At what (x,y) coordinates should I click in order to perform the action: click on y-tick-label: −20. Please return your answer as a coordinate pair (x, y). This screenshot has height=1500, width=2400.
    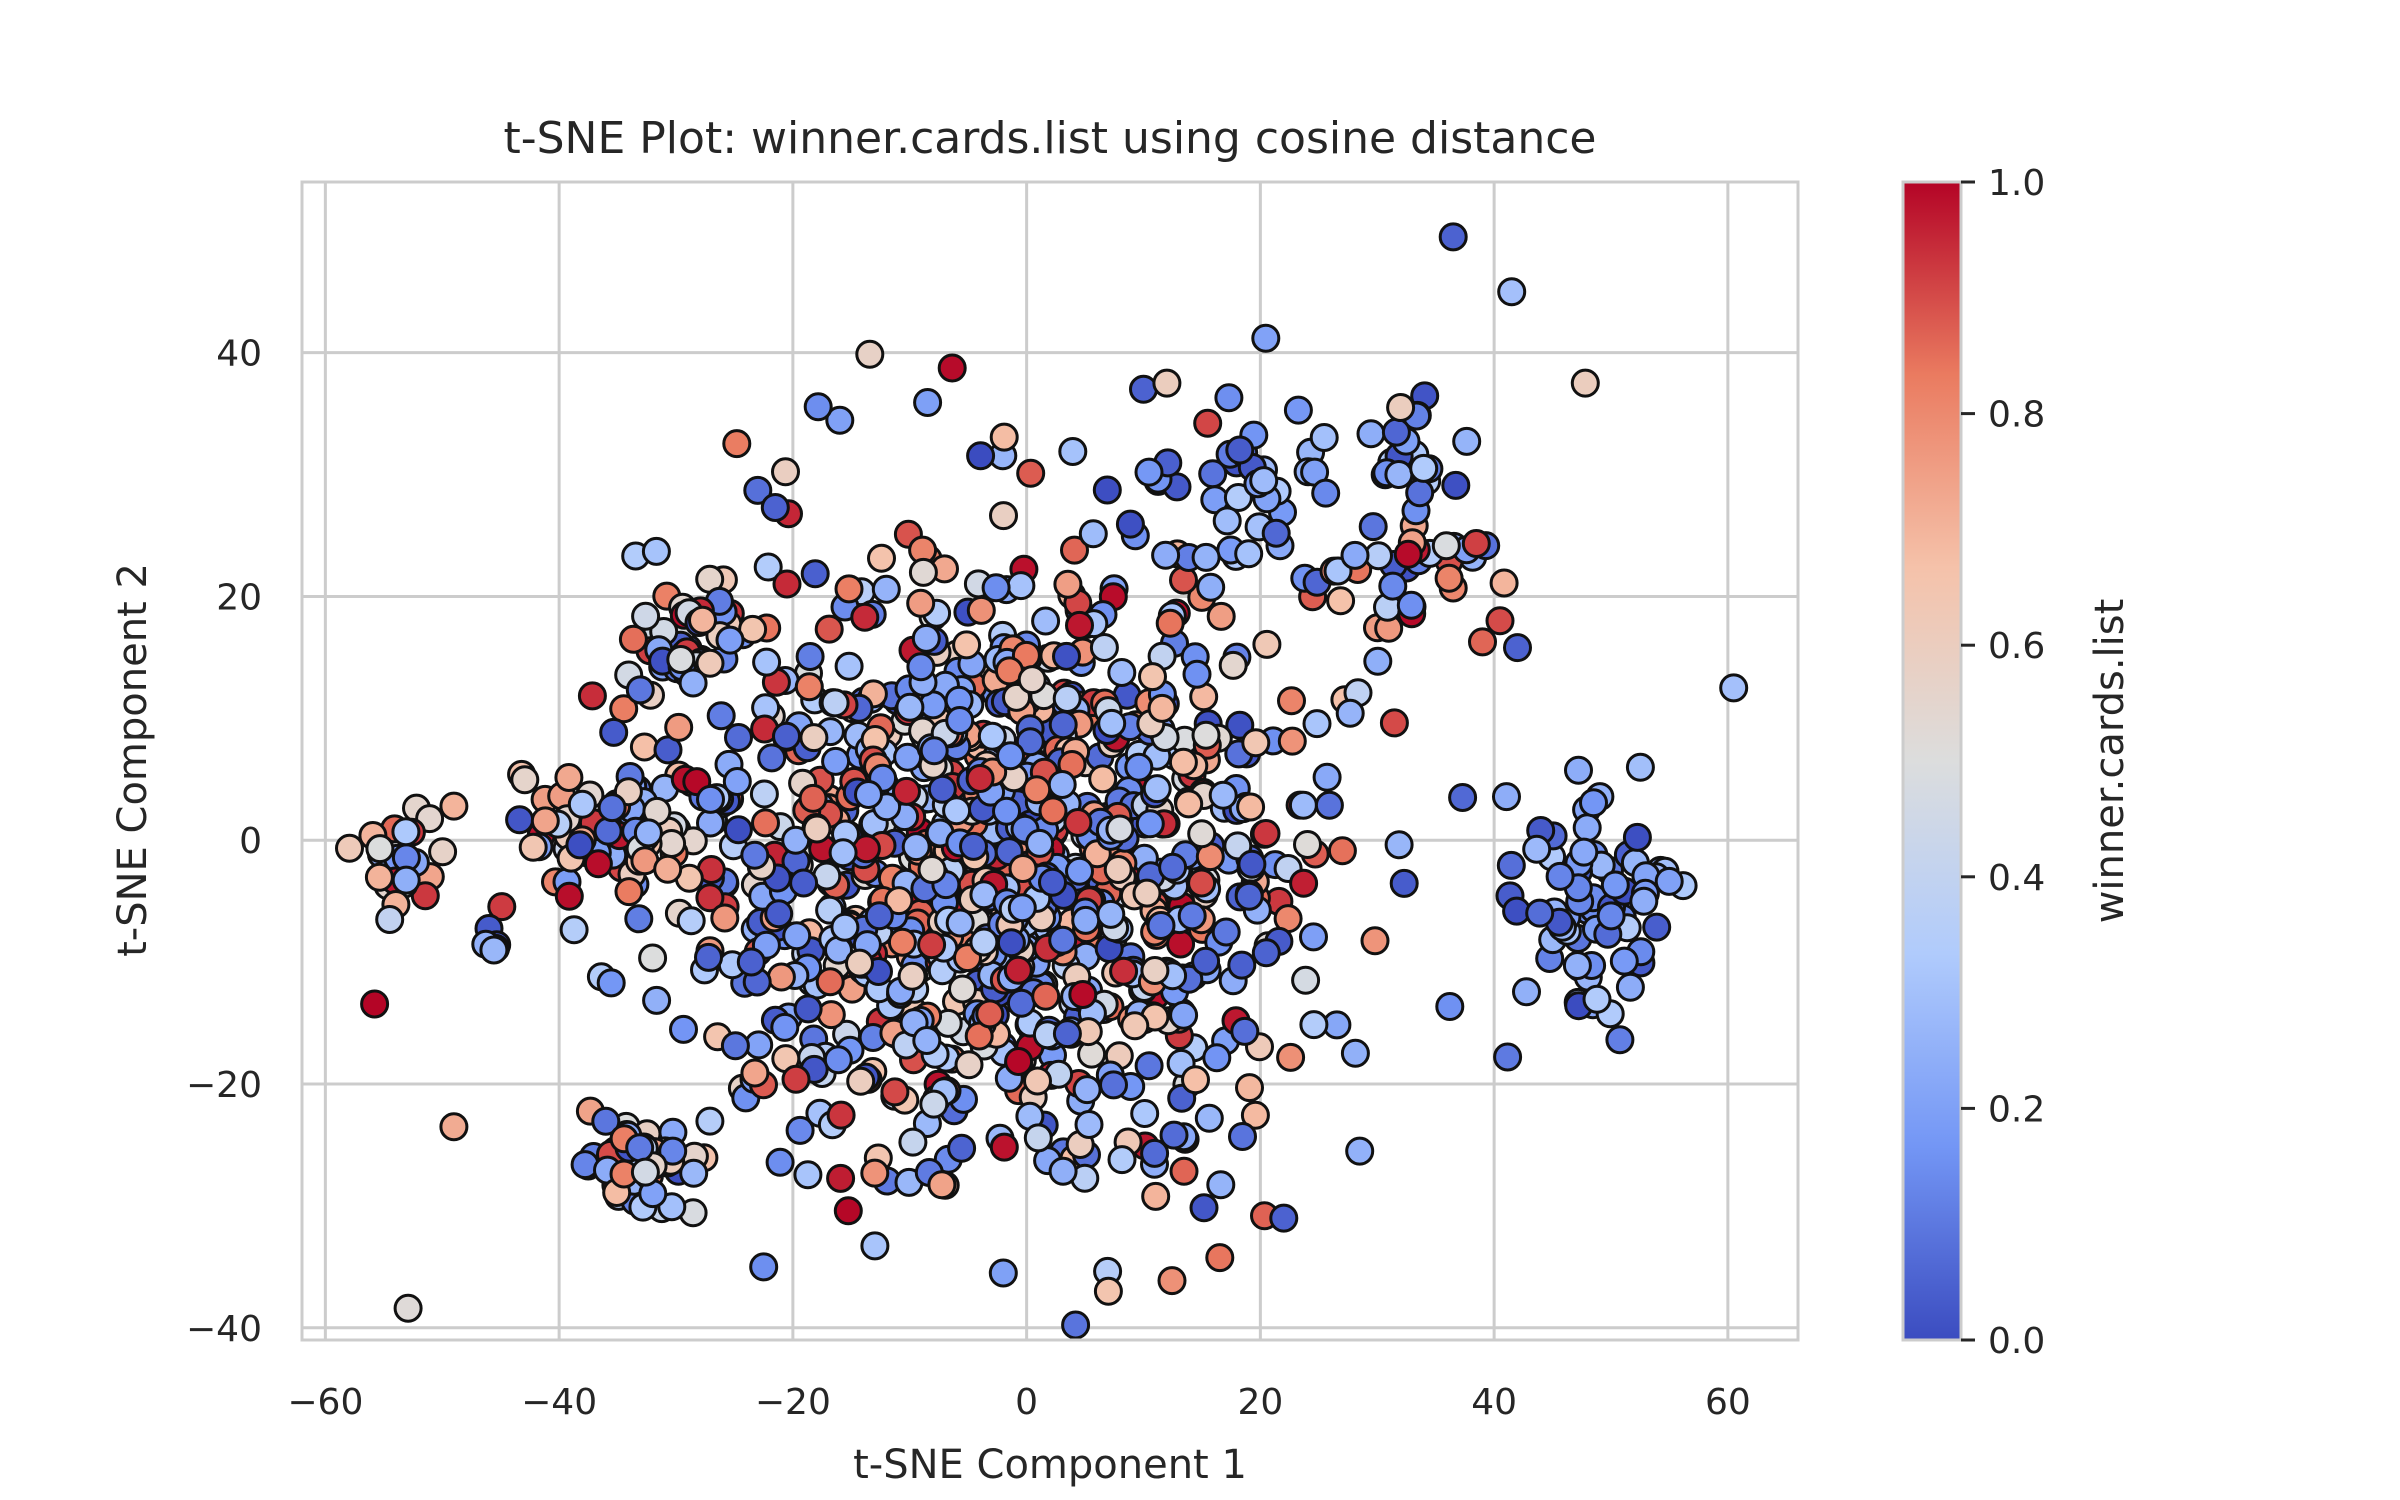
    Looking at the image, I should click on (224, 1085).